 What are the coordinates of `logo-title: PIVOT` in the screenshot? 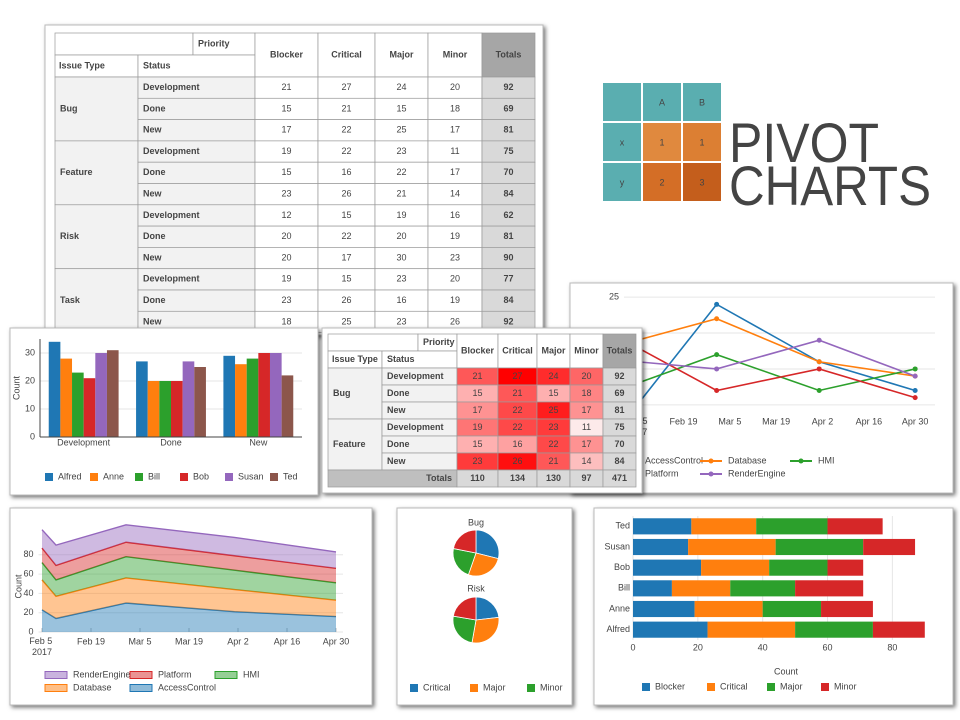 It's located at (804, 142).